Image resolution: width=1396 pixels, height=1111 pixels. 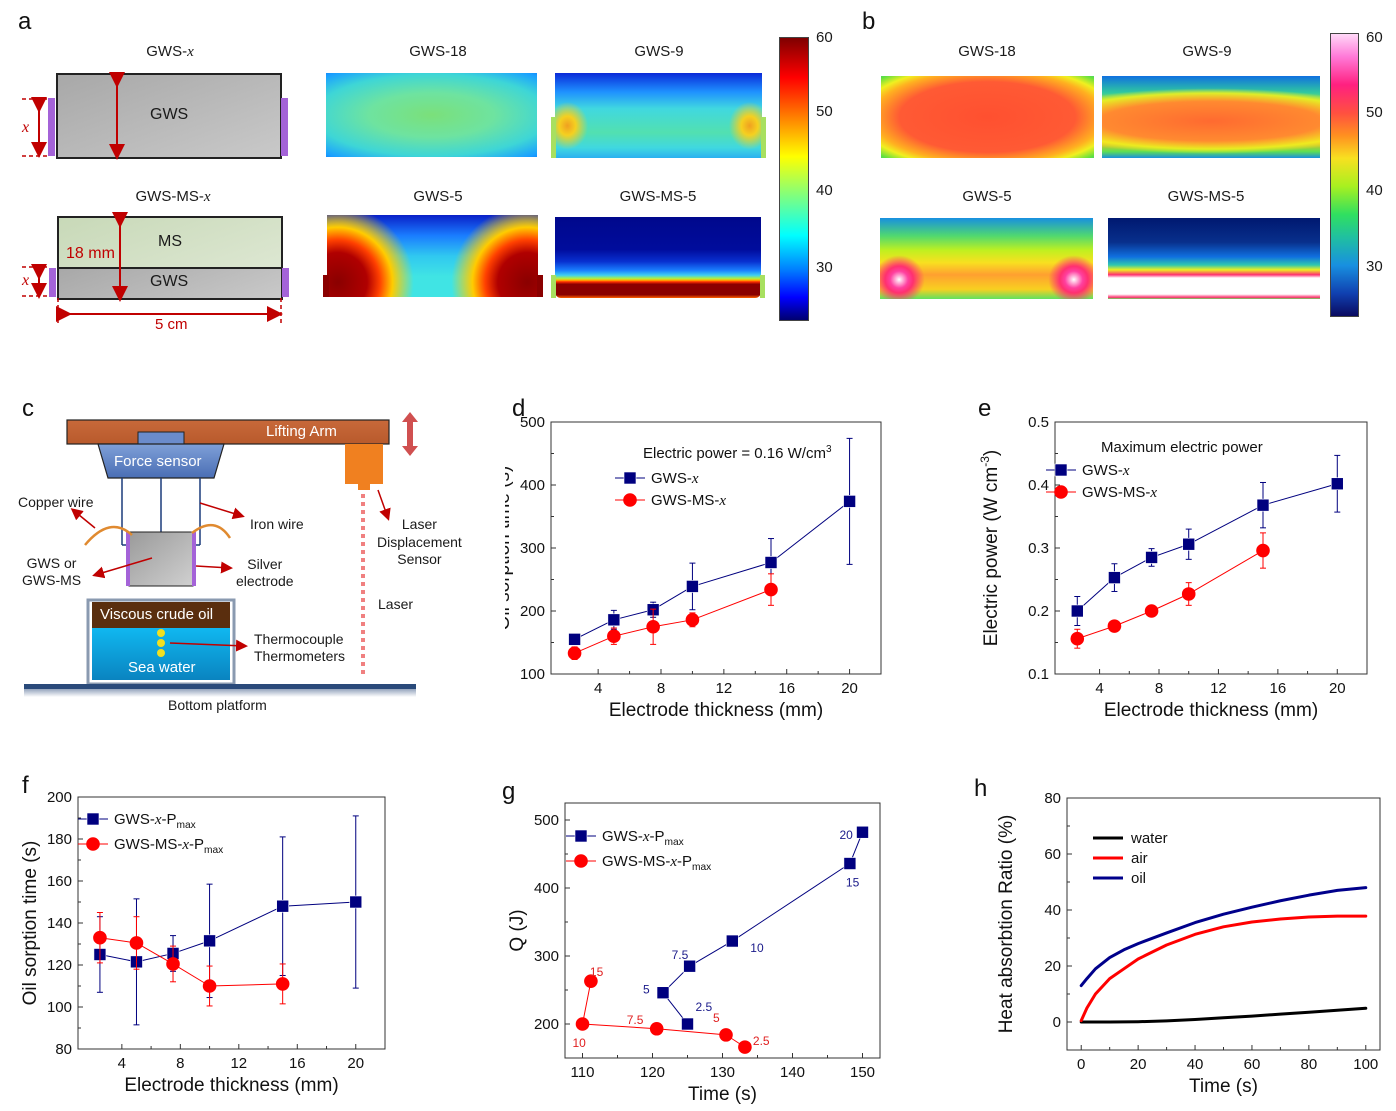 I want to click on y-tick-label: 500, so click(x=532, y=422).